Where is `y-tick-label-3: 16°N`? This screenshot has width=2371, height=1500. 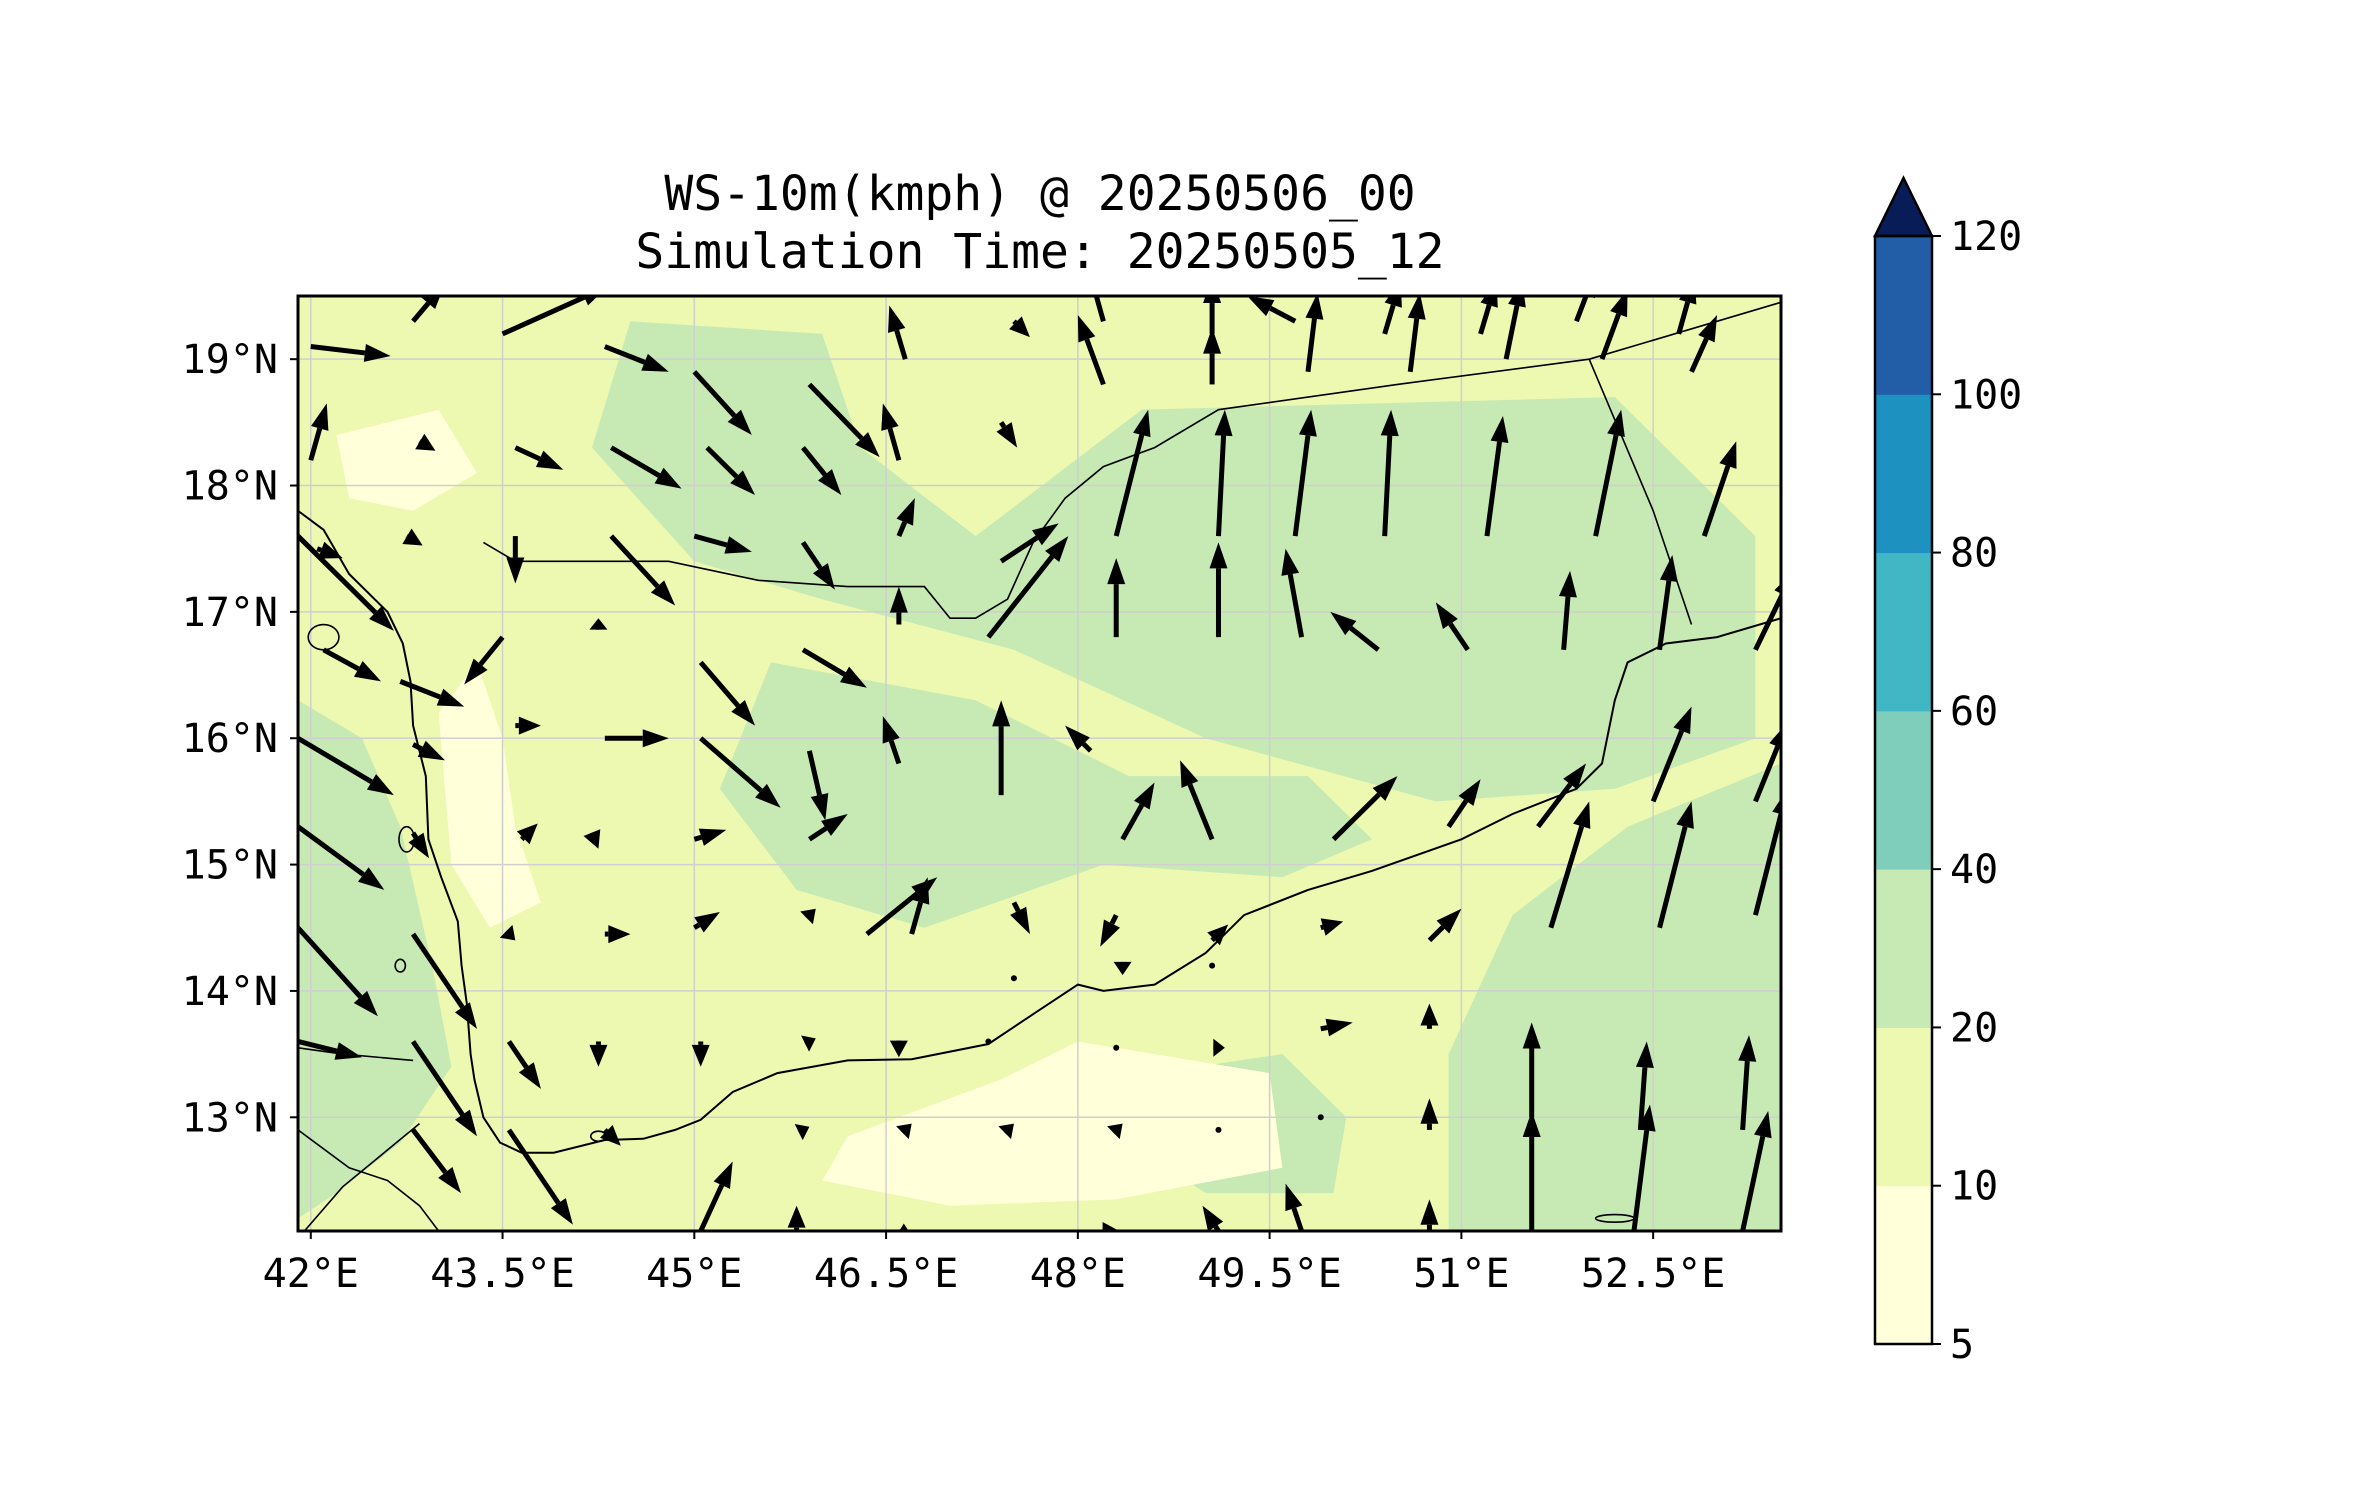 y-tick-label-3: 16°N is located at coordinates (230, 739).